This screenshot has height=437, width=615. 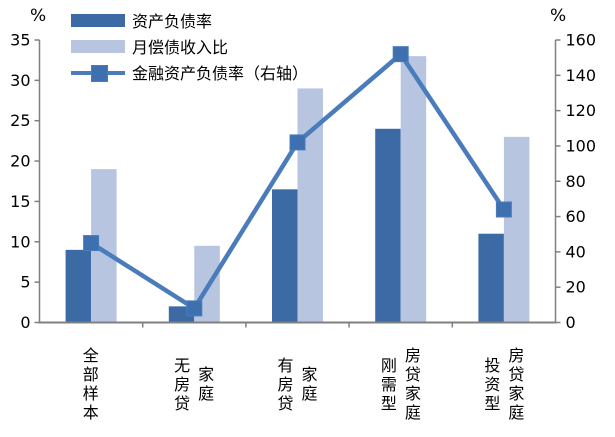 What do you see at coordinates (576, 251) in the screenshot?
I see `right-axis-tick-label: 40` at bounding box center [576, 251].